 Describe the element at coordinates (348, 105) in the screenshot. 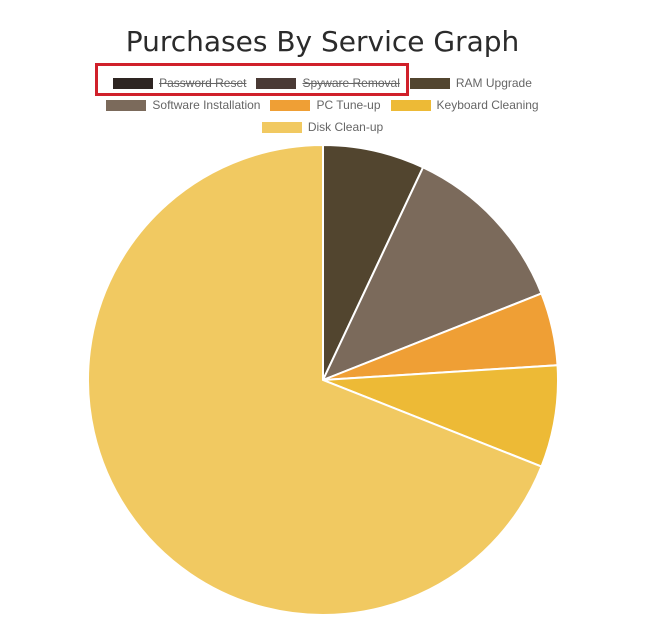

I see `legend-label-pc-tune-up: PC Tune-up` at that location.